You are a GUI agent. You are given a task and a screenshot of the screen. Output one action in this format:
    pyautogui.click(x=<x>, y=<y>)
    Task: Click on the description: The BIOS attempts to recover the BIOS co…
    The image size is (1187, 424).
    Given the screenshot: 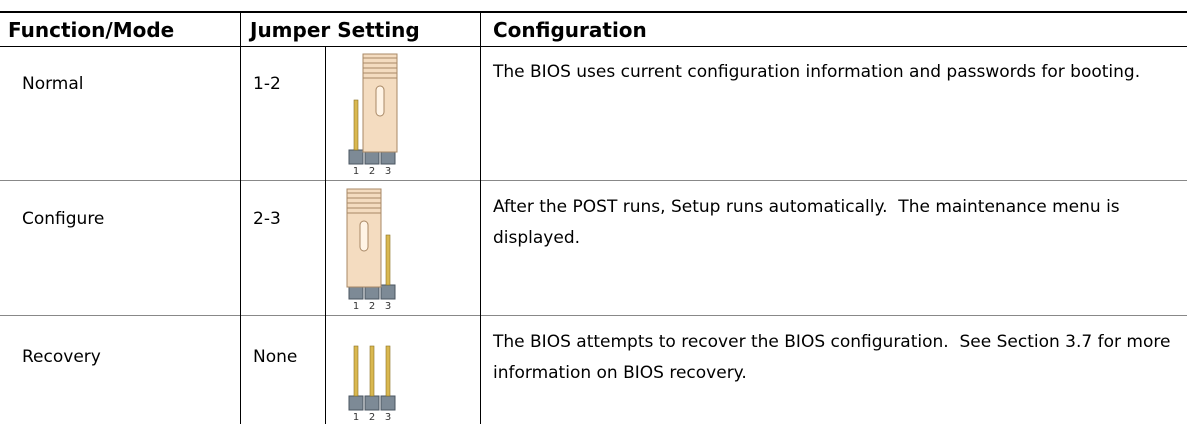 What is the action you would take?
    pyautogui.click(x=834, y=357)
    